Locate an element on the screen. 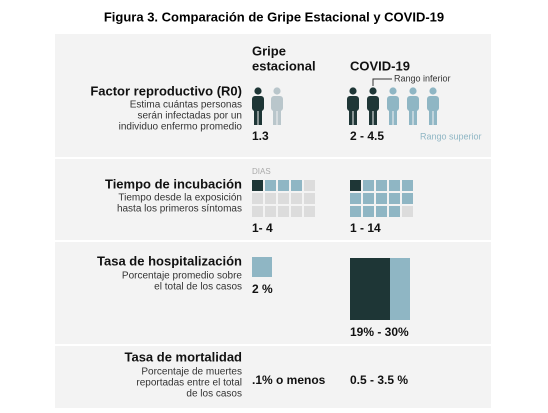  row-heading: Tasa de hospitalización is located at coordinates (169, 260).